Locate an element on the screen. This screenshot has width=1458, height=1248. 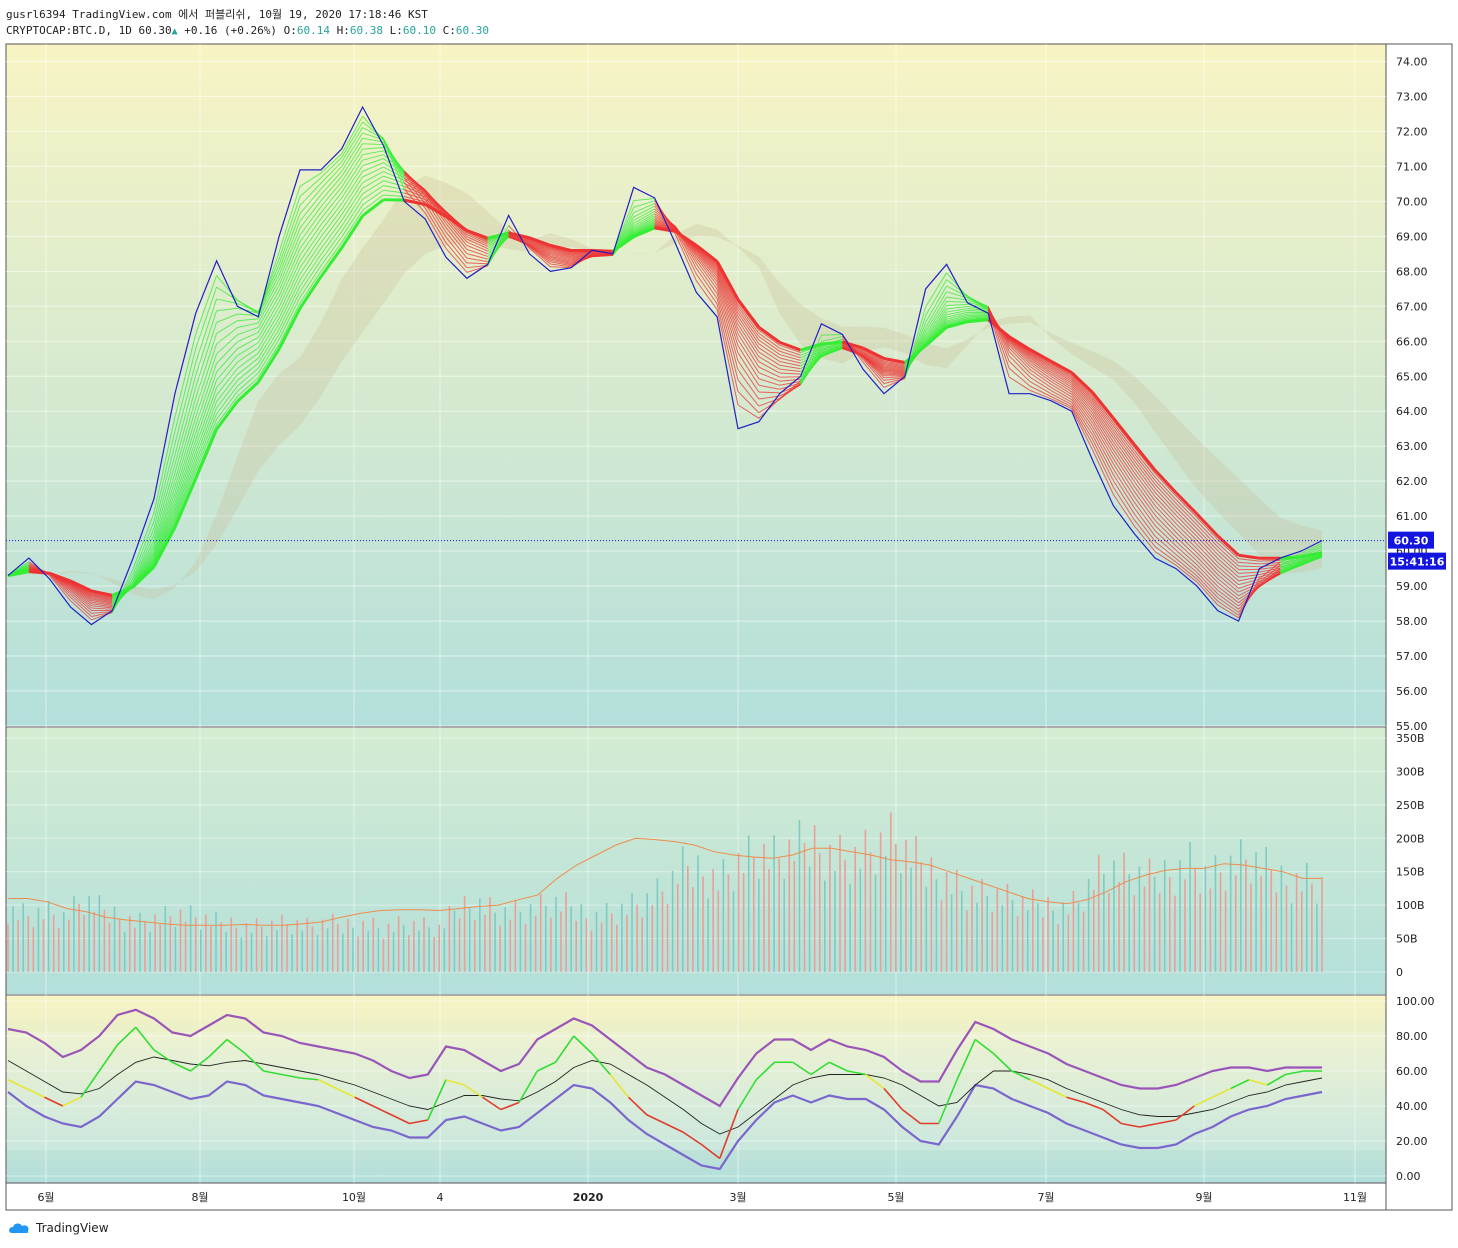
price-tick-label: 72.00 is located at coordinates (1412, 131).